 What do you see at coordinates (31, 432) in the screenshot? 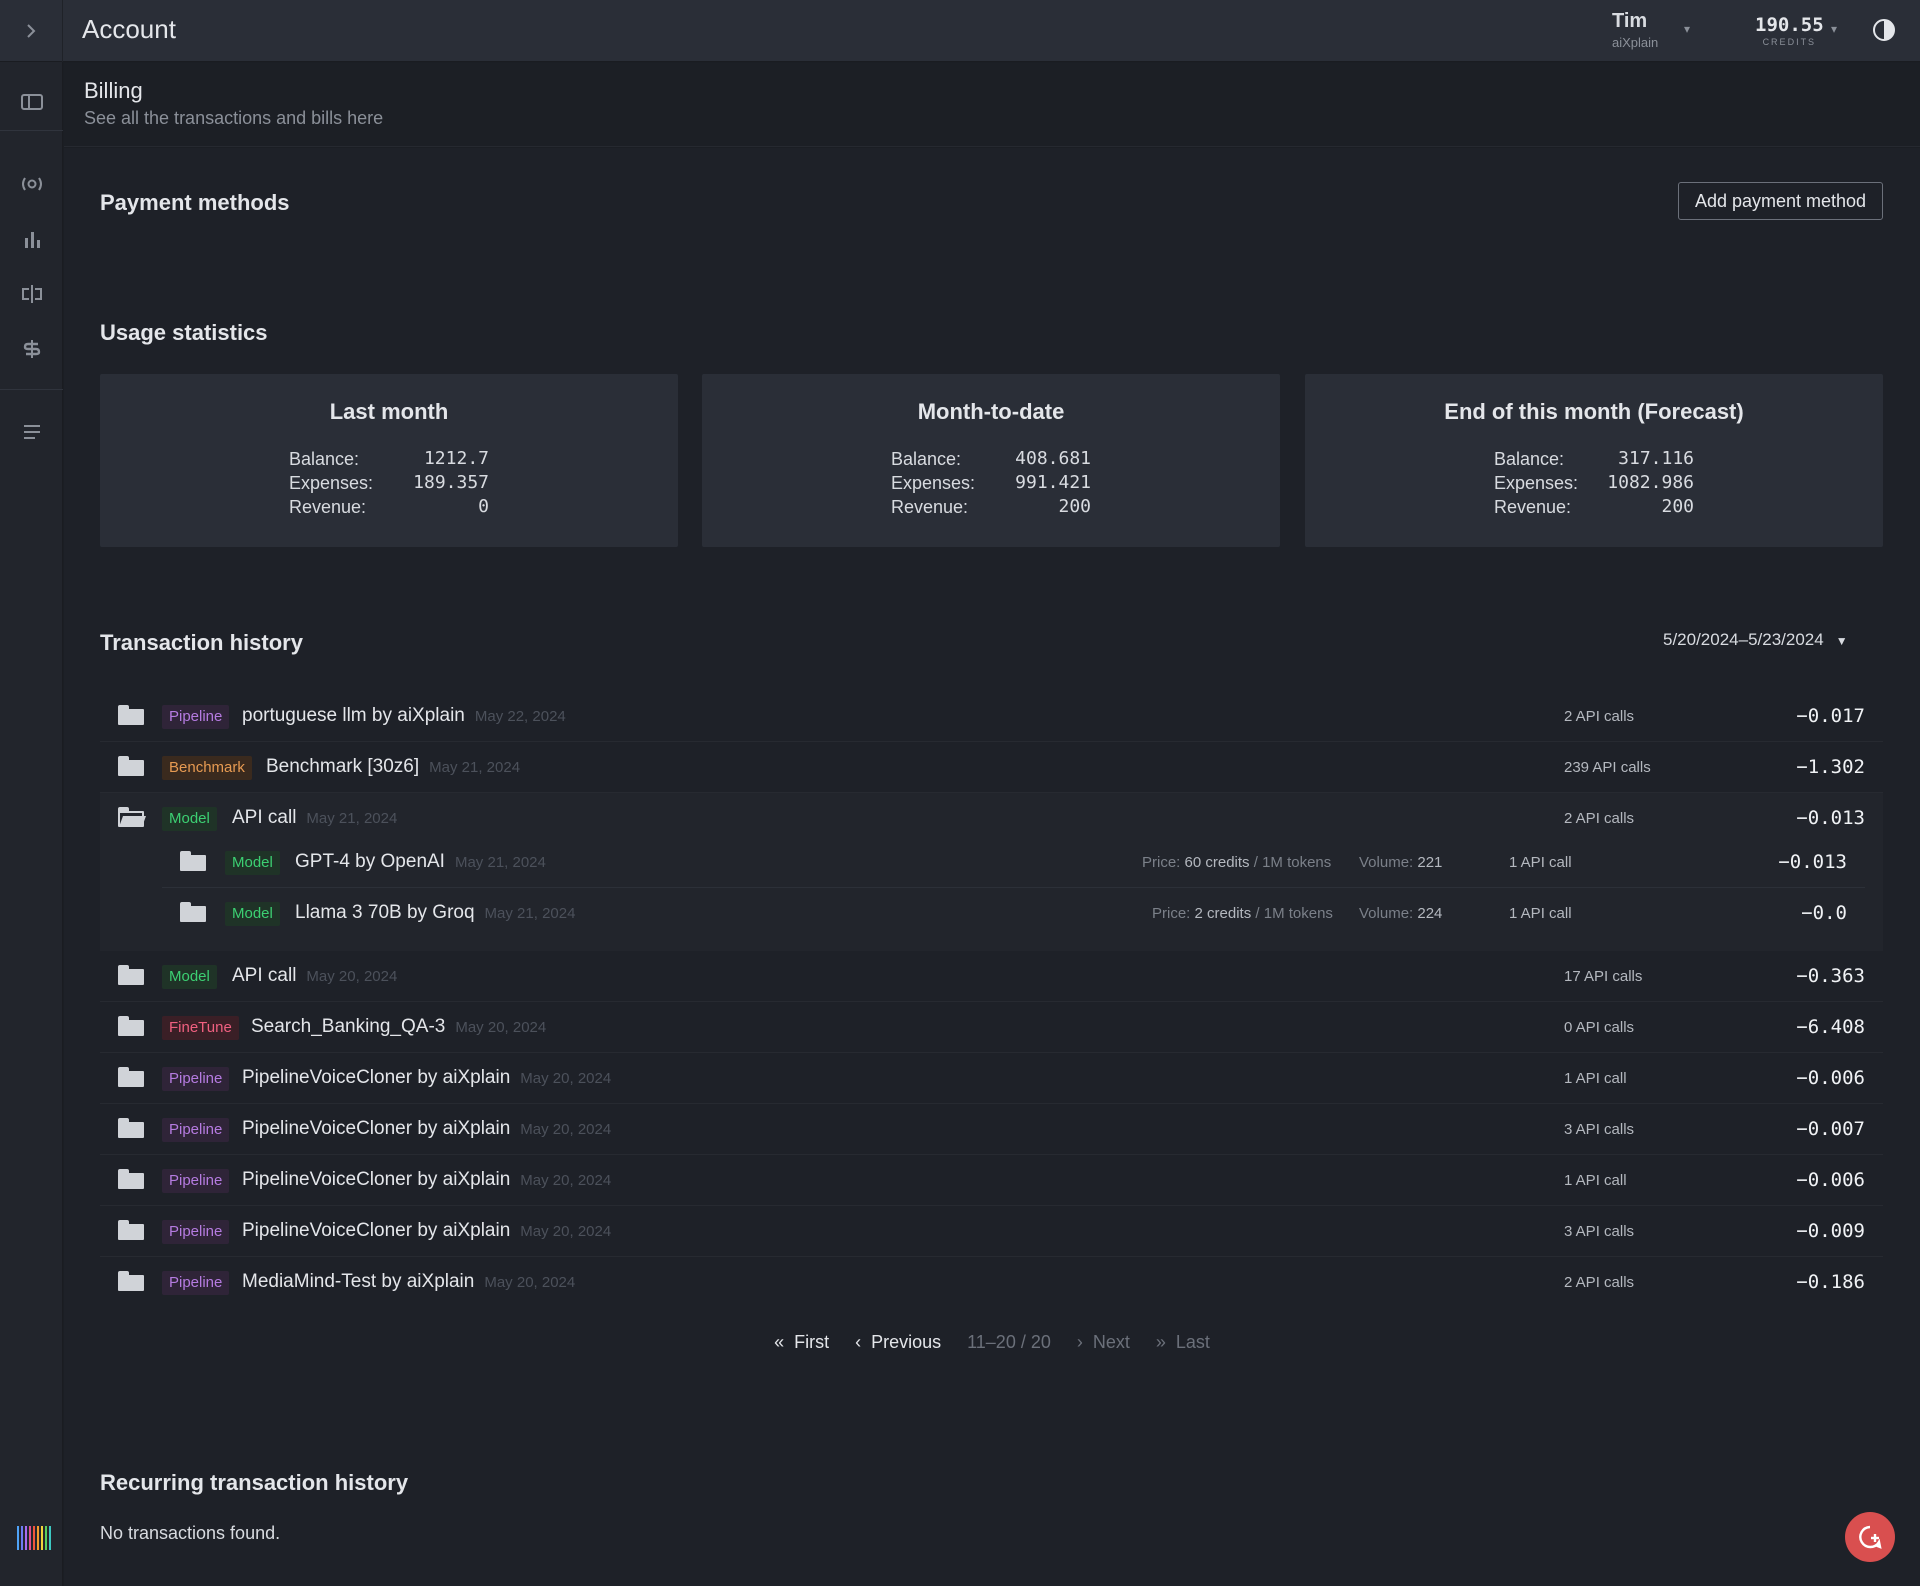
I see `sidebar-item-docs` at bounding box center [31, 432].